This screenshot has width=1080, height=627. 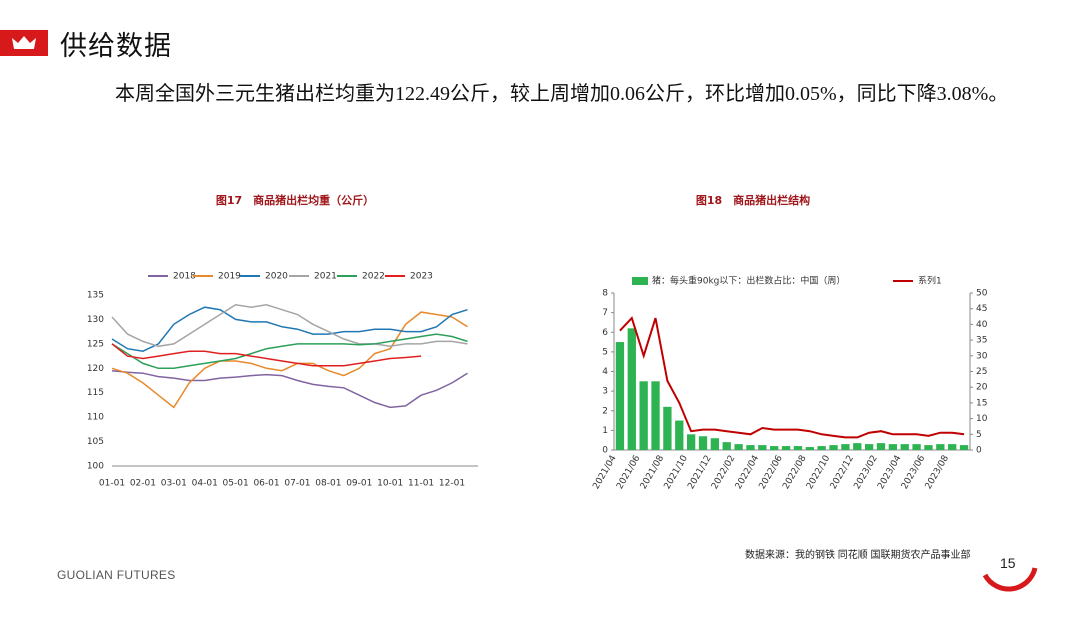 What do you see at coordinates (982, 325) in the screenshot?
I see `y2-tick-label: 40` at bounding box center [982, 325].